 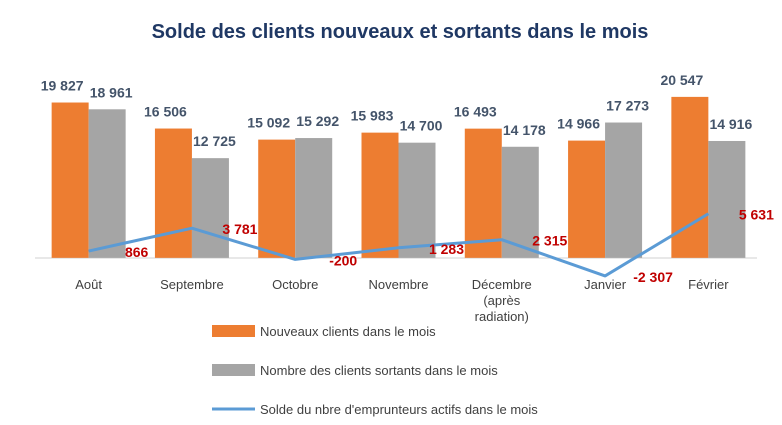 I want to click on x-tick-label: Août, so click(x=88, y=284).